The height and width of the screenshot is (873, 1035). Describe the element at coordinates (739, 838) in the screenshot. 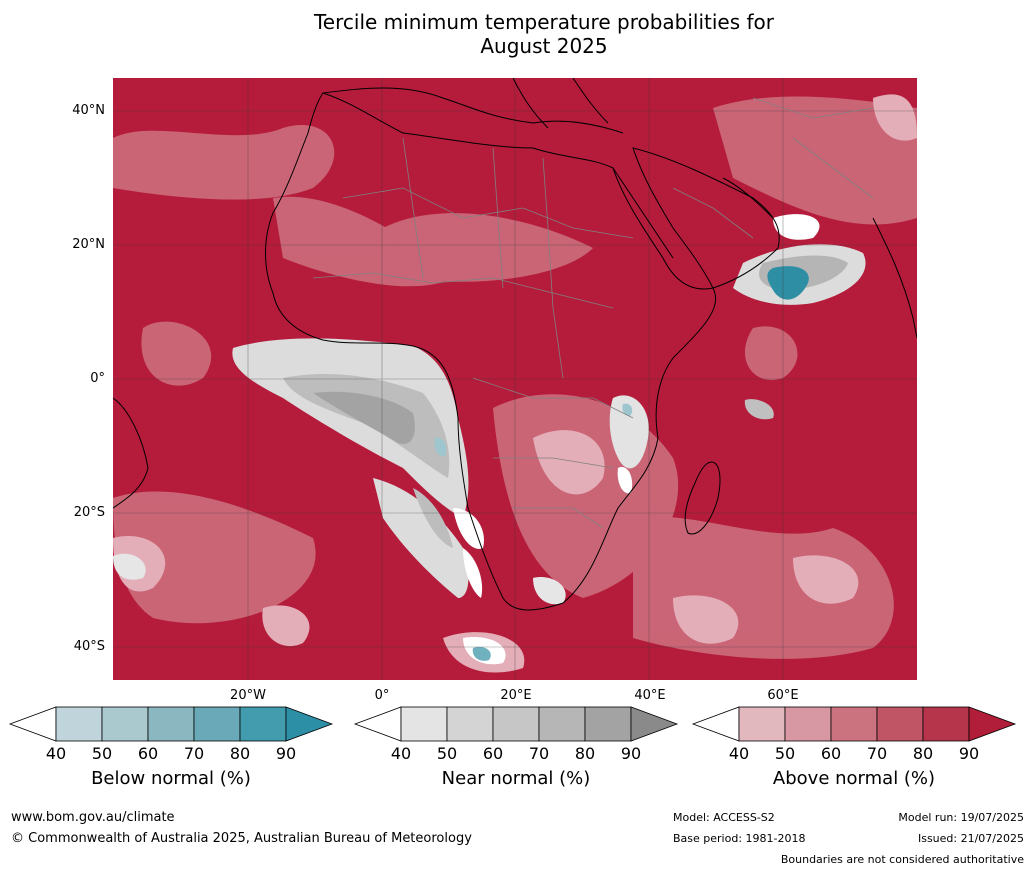

I see `footer-base-period: Base period: 1981-2018` at that location.